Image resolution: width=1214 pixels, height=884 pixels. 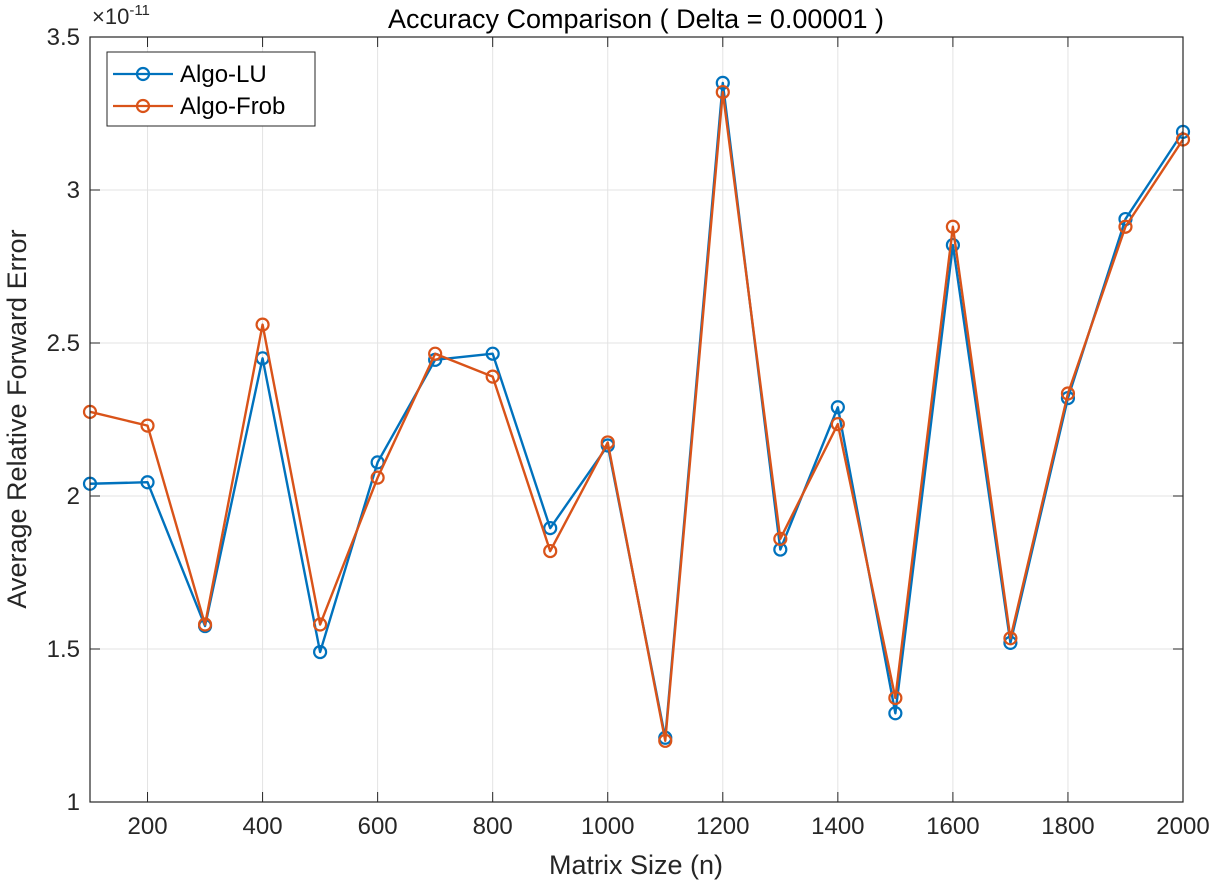 What do you see at coordinates (63, 343) in the screenshot?
I see `y-tick-label: 2.5` at bounding box center [63, 343].